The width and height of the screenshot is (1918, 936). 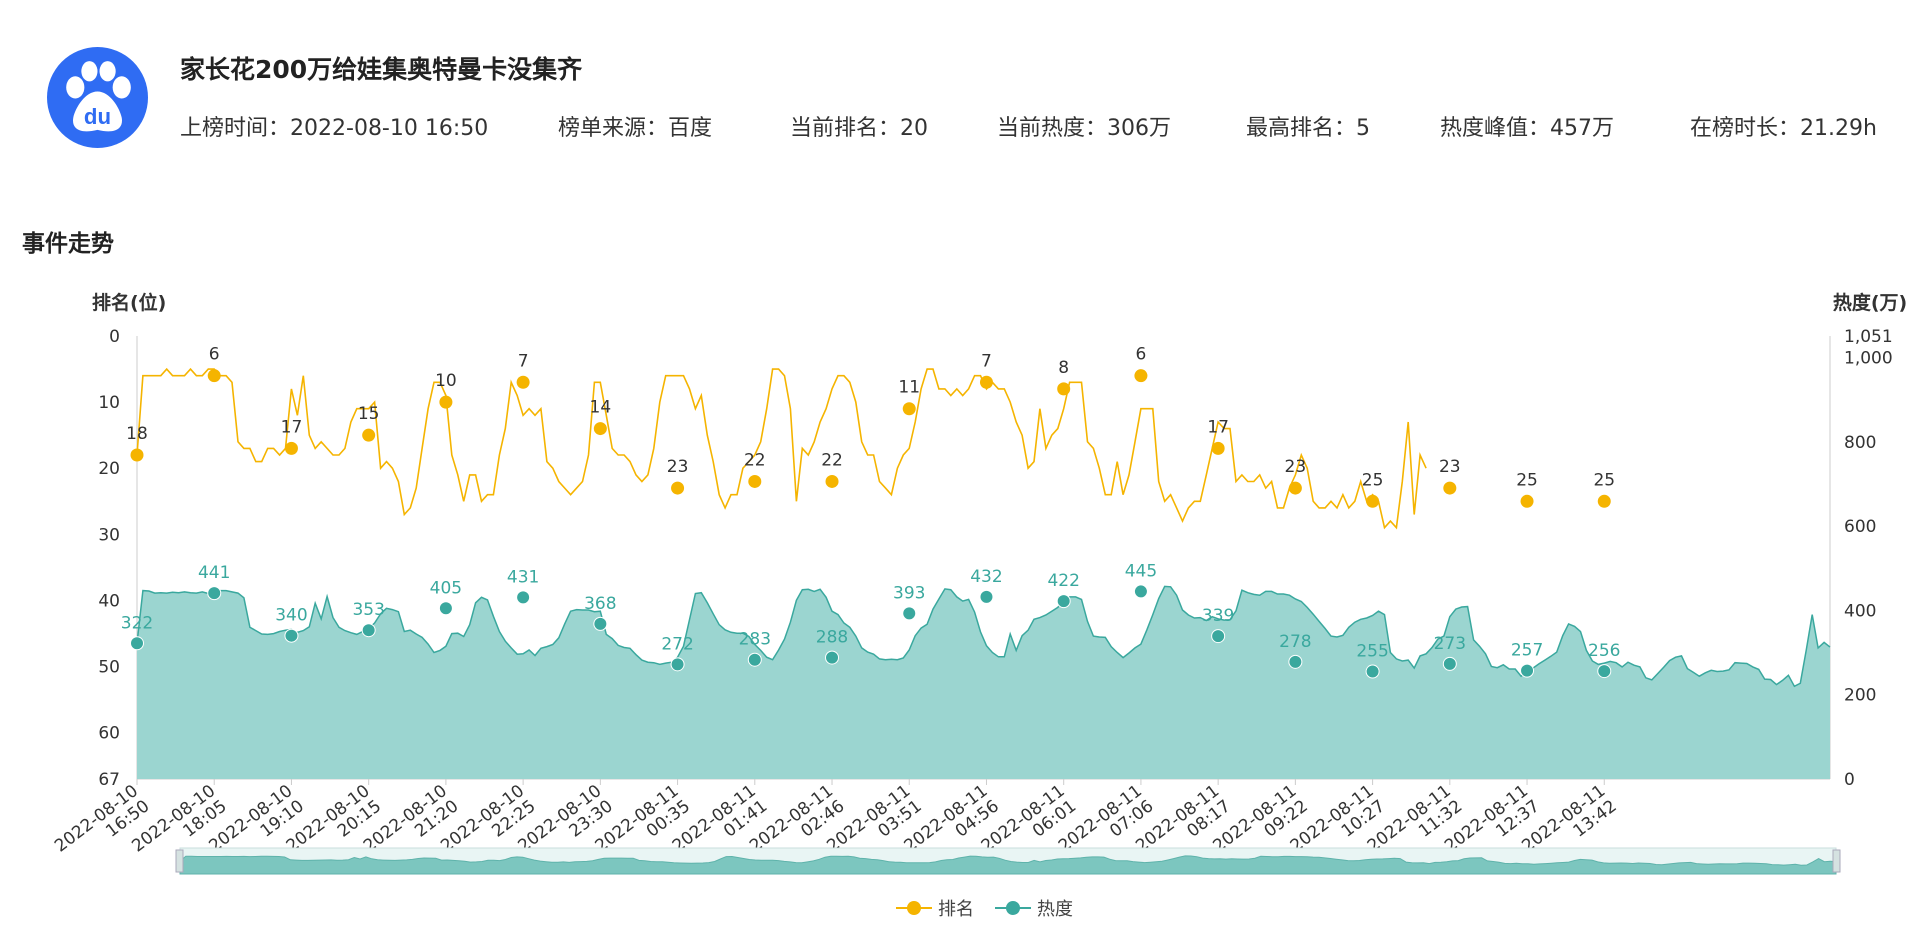 What do you see at coordinates (678, 467) in the screenshot?
I see `rank-data-label: 23` at bounding box center [678, 467].